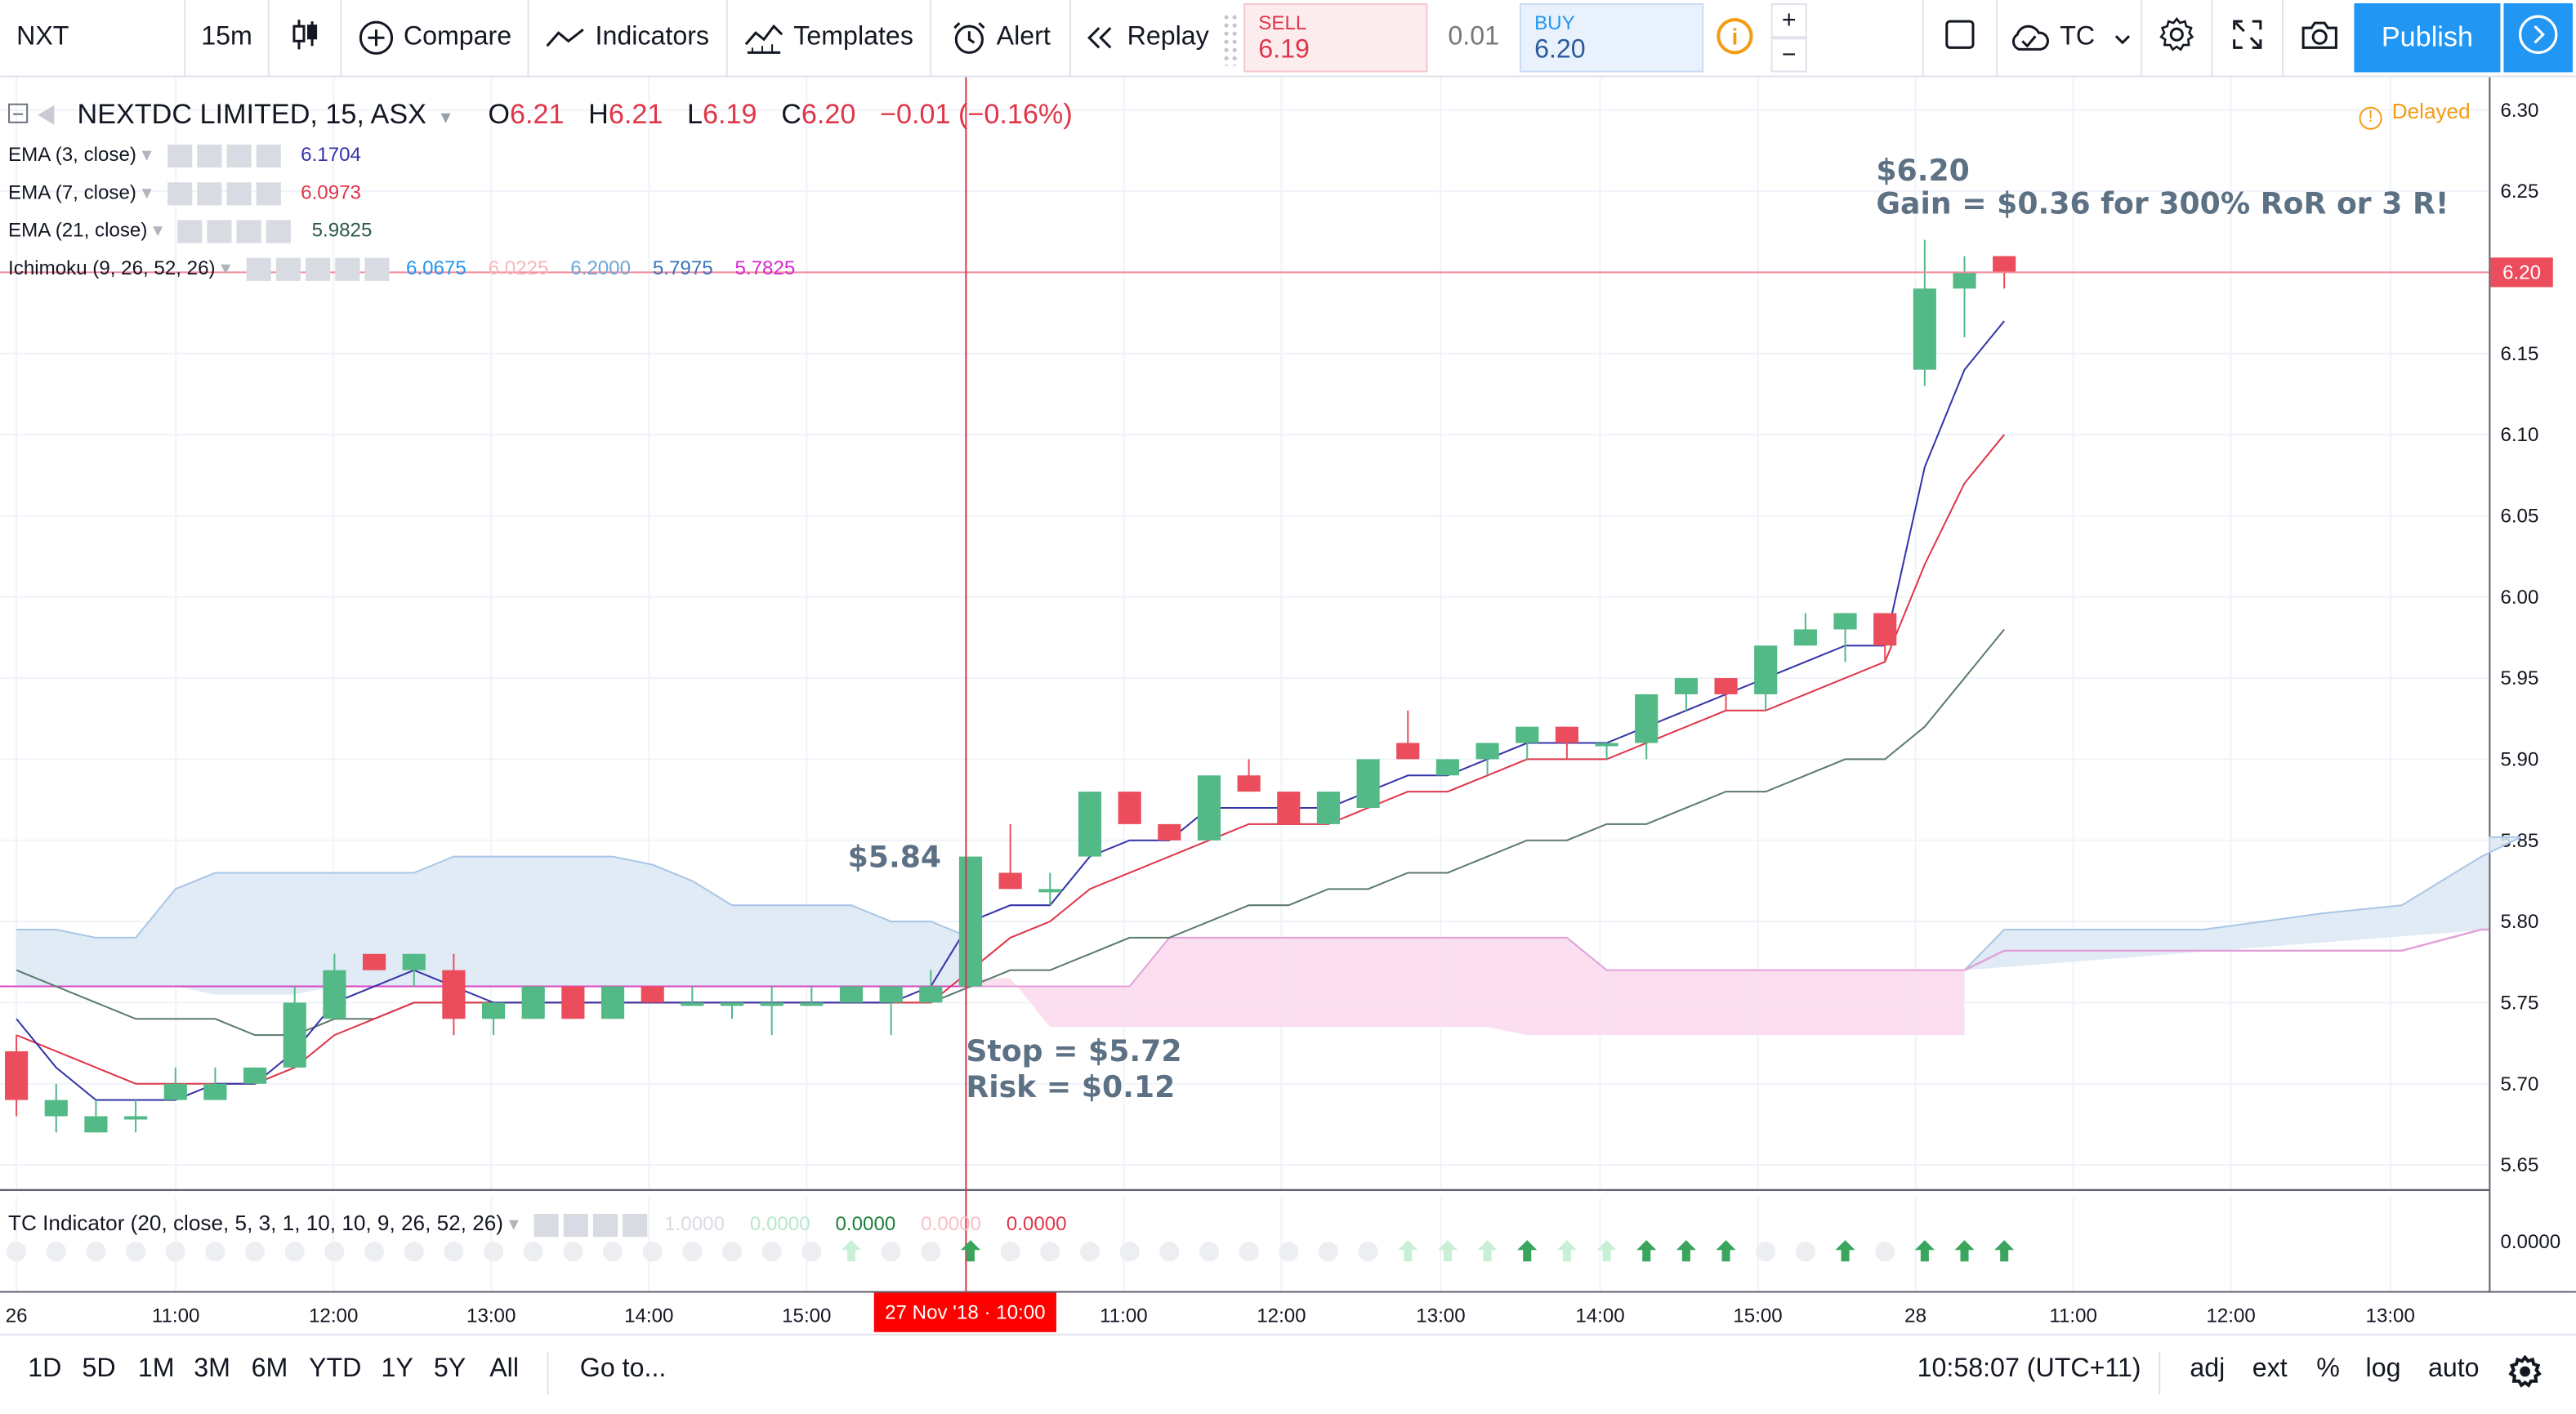  I want to click on chart-type-button, so click(306, 38).